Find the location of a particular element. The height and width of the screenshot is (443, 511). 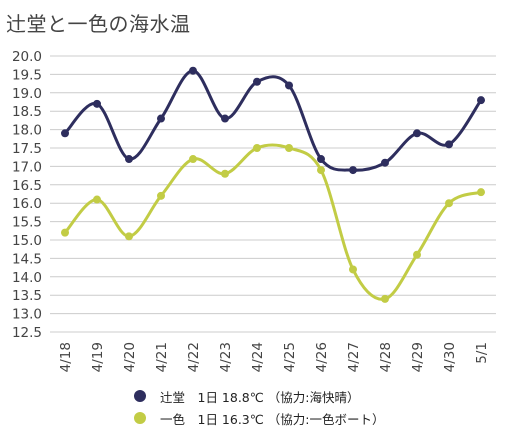

legend-item-tsujido: 辻堂 1日 18.8℃ （協力:海快晴） is located at coordinates (259, 396).